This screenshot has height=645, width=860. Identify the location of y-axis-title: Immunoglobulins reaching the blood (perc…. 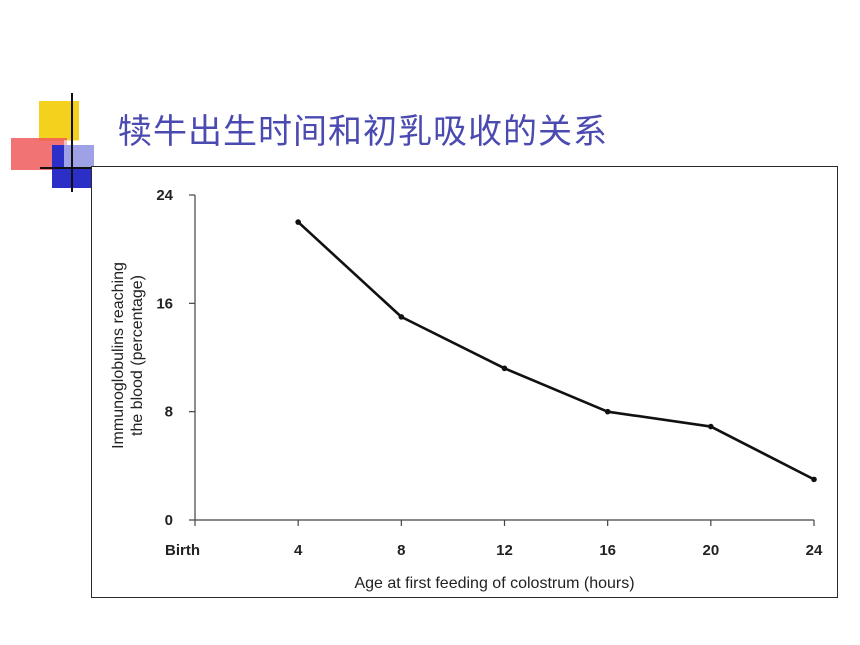
(128, 355).